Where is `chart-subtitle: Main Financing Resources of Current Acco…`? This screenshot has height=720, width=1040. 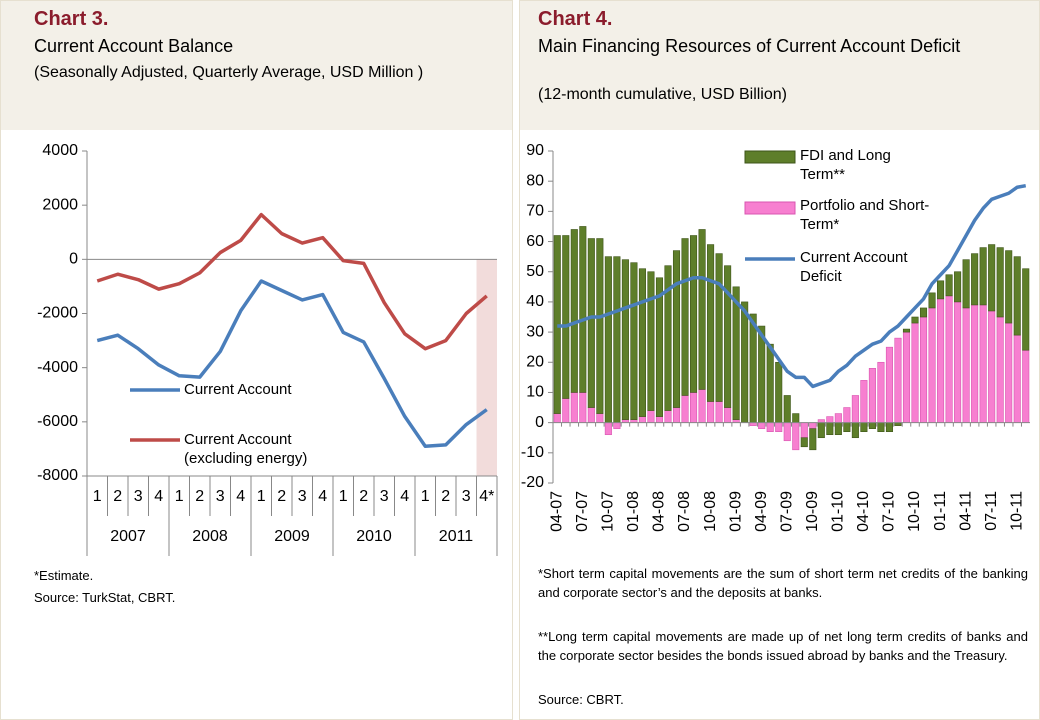 chart-subtitle: Main Financing Resources of Current Acco… is located at coordinates (749, 46).